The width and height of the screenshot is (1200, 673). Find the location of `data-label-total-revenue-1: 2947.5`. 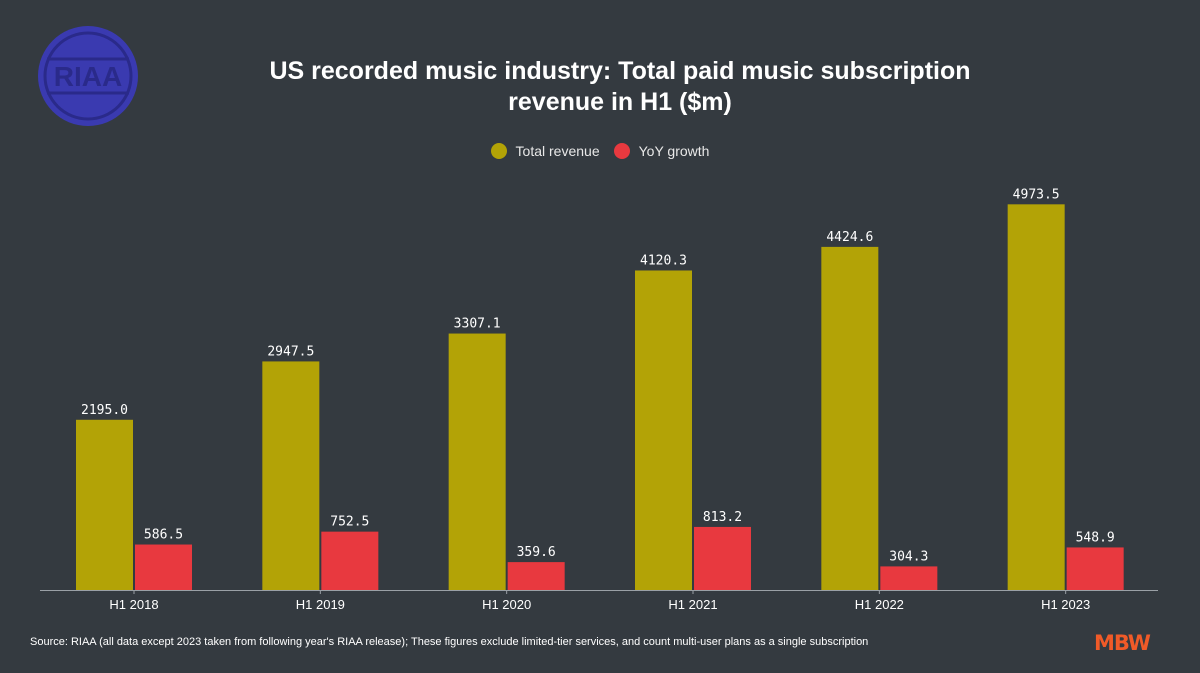

data-label-total-revenue-1: 2947.5 is located at coordinates (290, 351).